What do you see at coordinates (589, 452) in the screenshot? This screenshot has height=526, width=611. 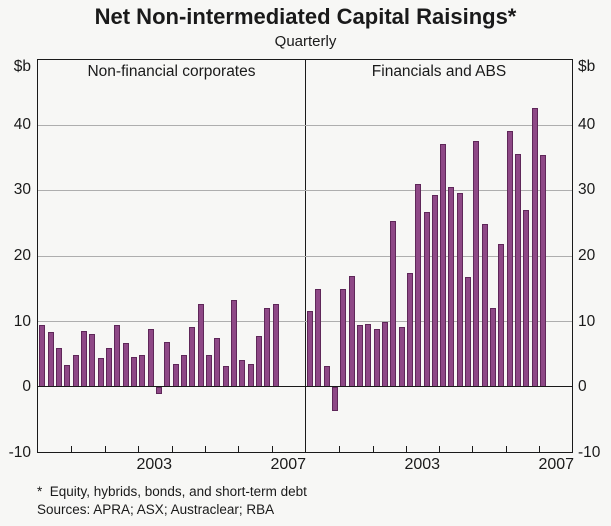 I see `y-axis-label-right--10: -10` at bounding box center [589, 452].